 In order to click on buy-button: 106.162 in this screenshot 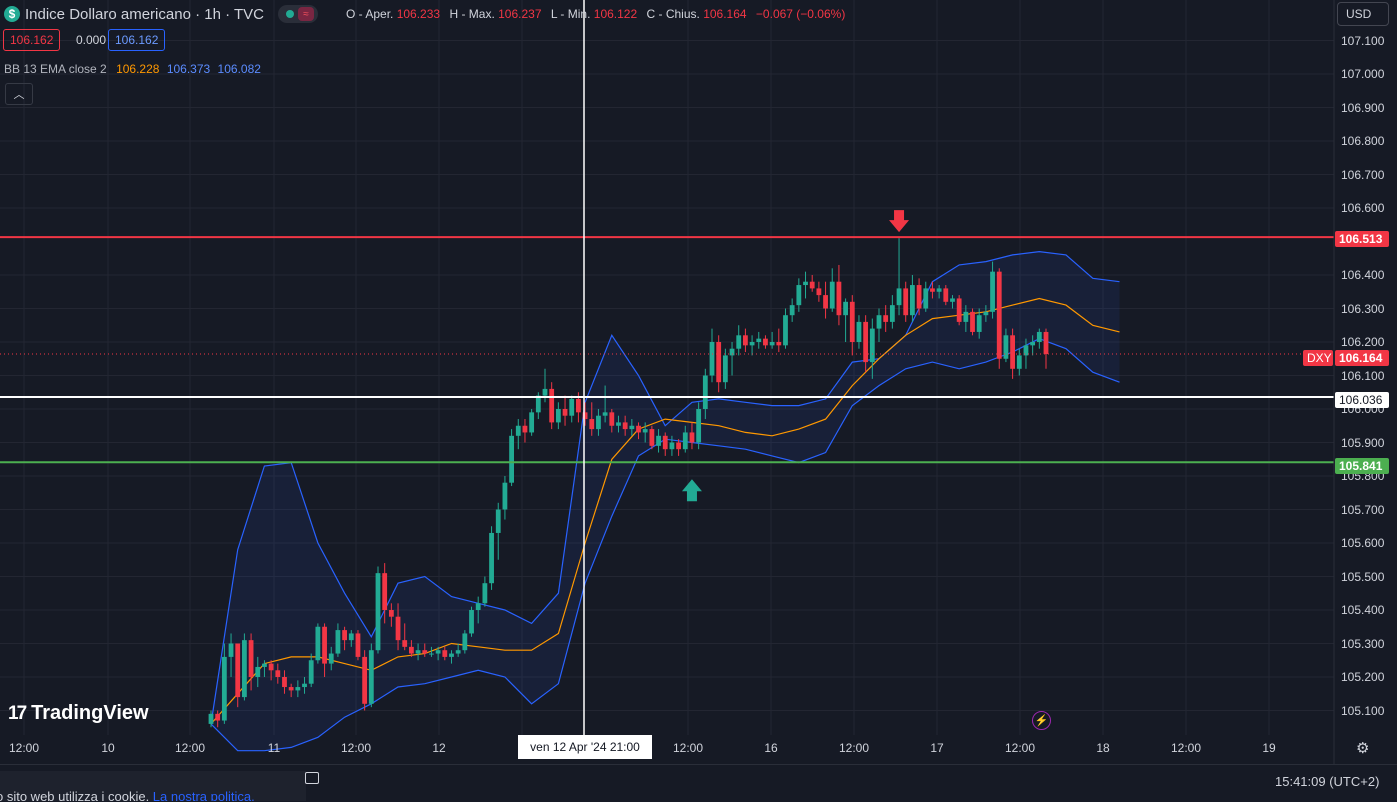, I will do `click(137, 40)`.